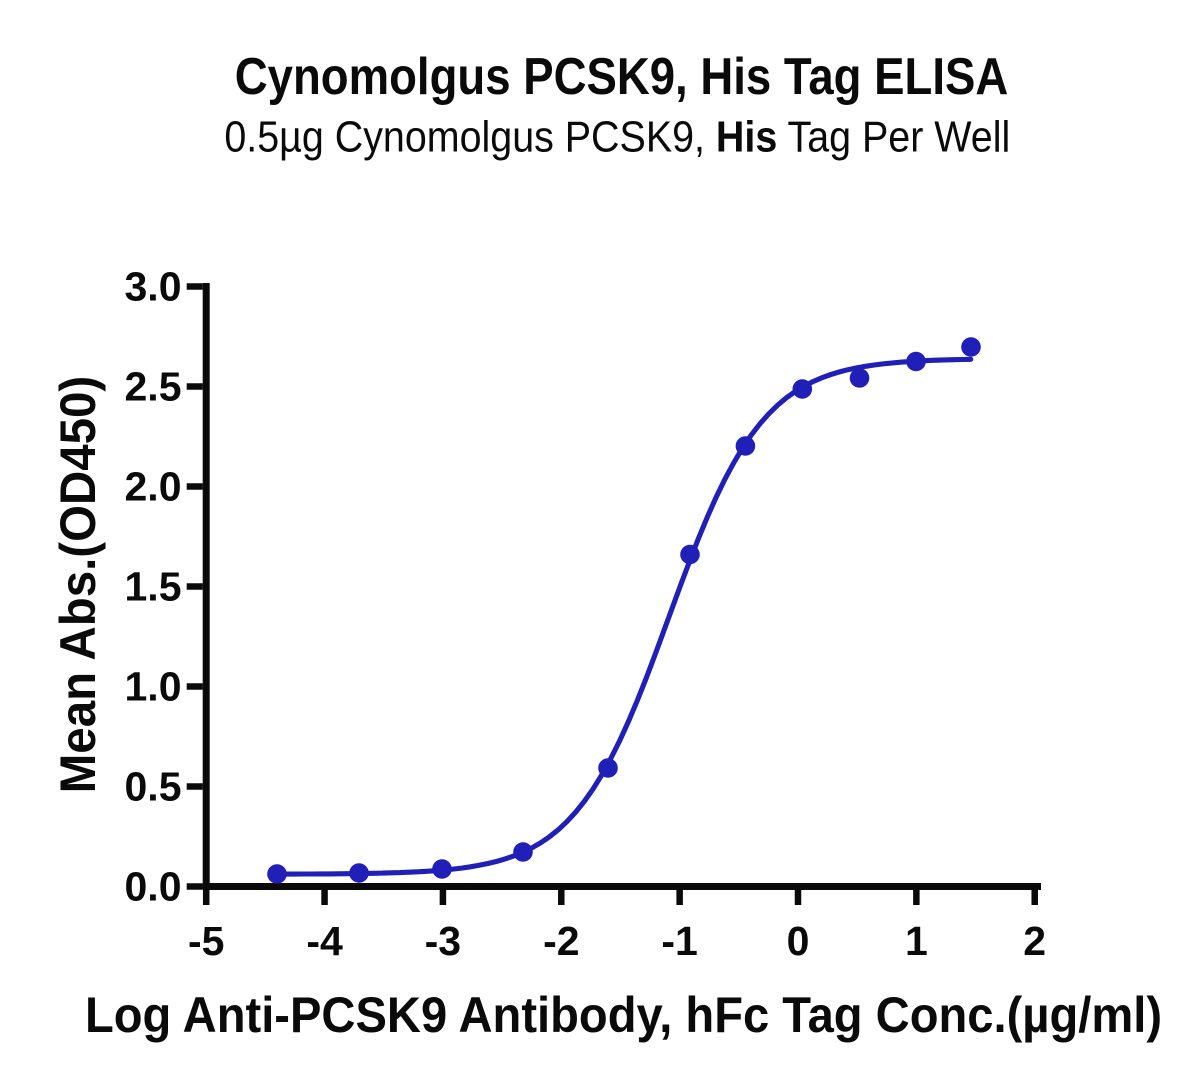 The image size is (1203, 1086). I want to click on svg-text: 0.0, so click(153, 887).